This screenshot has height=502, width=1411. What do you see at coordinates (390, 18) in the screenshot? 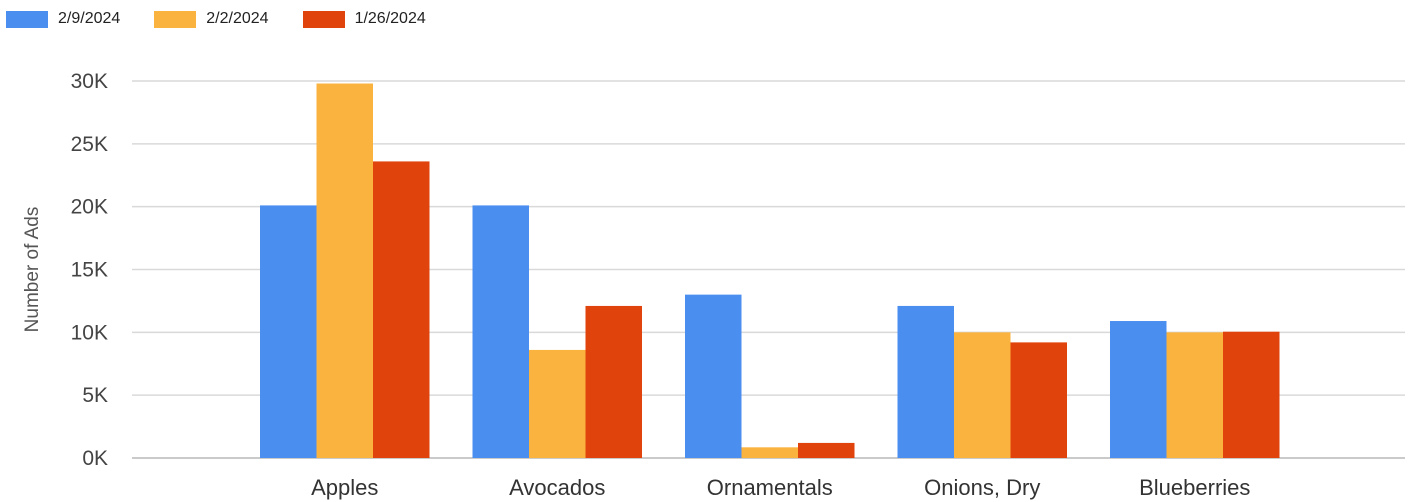
I see `legend-label: 1/26/2024` at bounding box center [390, 18].